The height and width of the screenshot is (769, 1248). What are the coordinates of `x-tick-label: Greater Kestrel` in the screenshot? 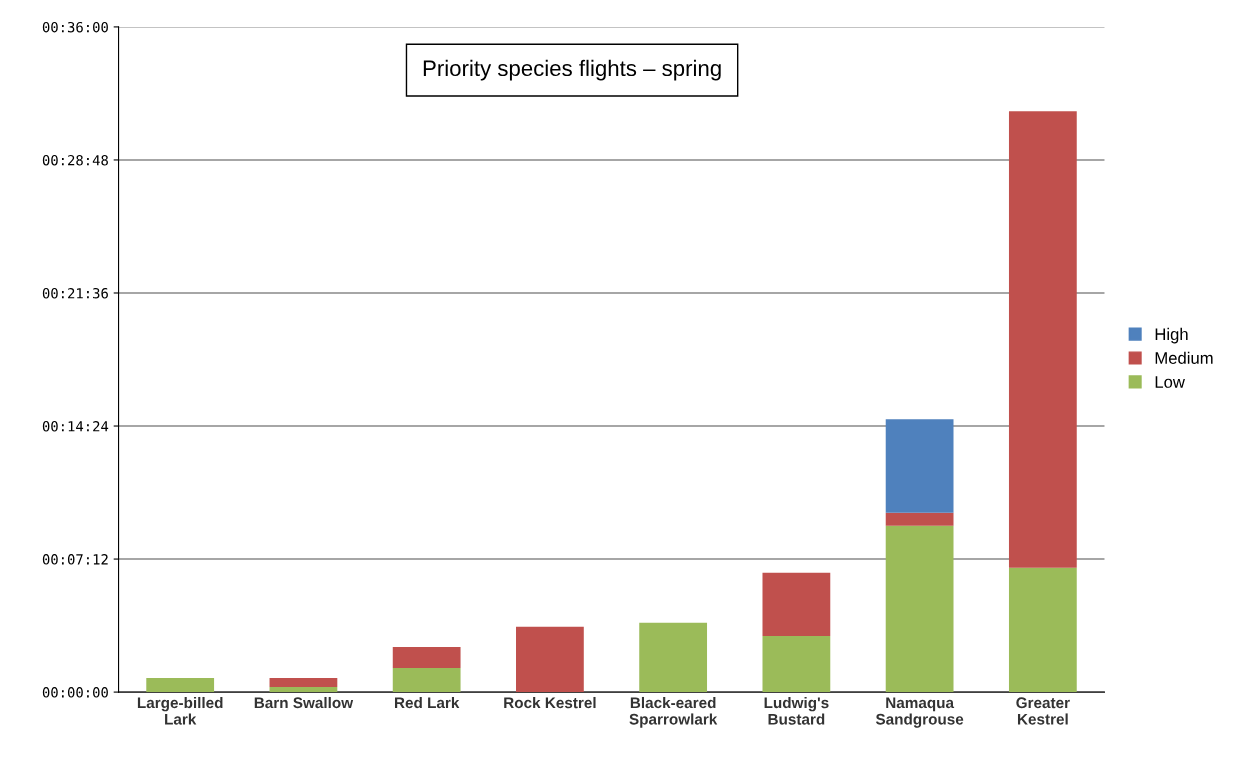 It's located at (1043, 711).